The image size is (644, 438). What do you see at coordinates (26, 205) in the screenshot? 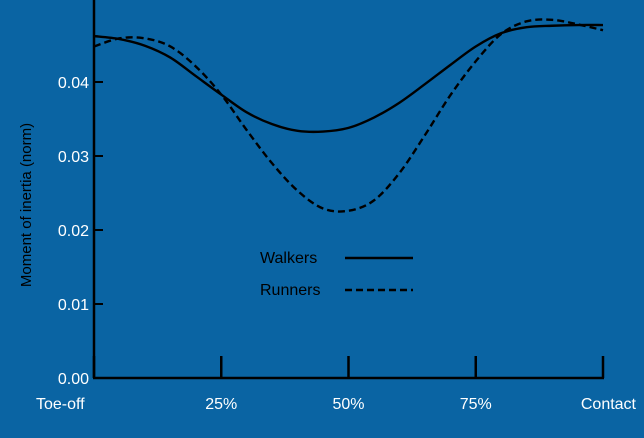
I see `y-axis-label: Moment of inertia (norm)` at bounding box center [26, 205].